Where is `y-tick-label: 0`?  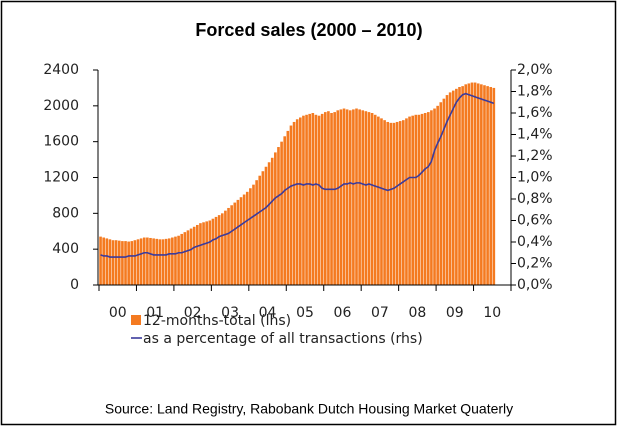 y-tick-label: 0 is located at coordinates (74, 285).